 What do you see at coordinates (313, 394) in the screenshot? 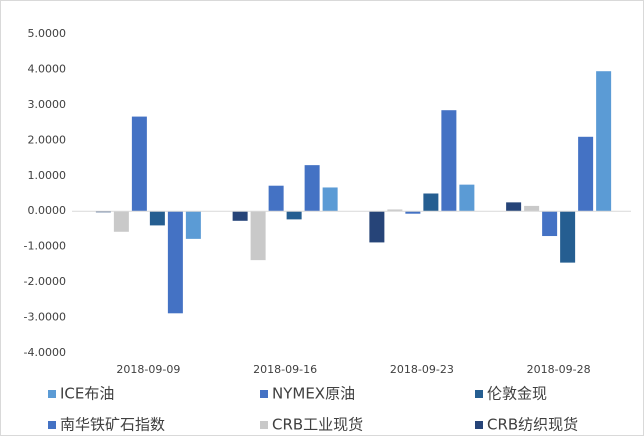
I see `legend-label: NYMEX原油` at bounding box center [313, 394].